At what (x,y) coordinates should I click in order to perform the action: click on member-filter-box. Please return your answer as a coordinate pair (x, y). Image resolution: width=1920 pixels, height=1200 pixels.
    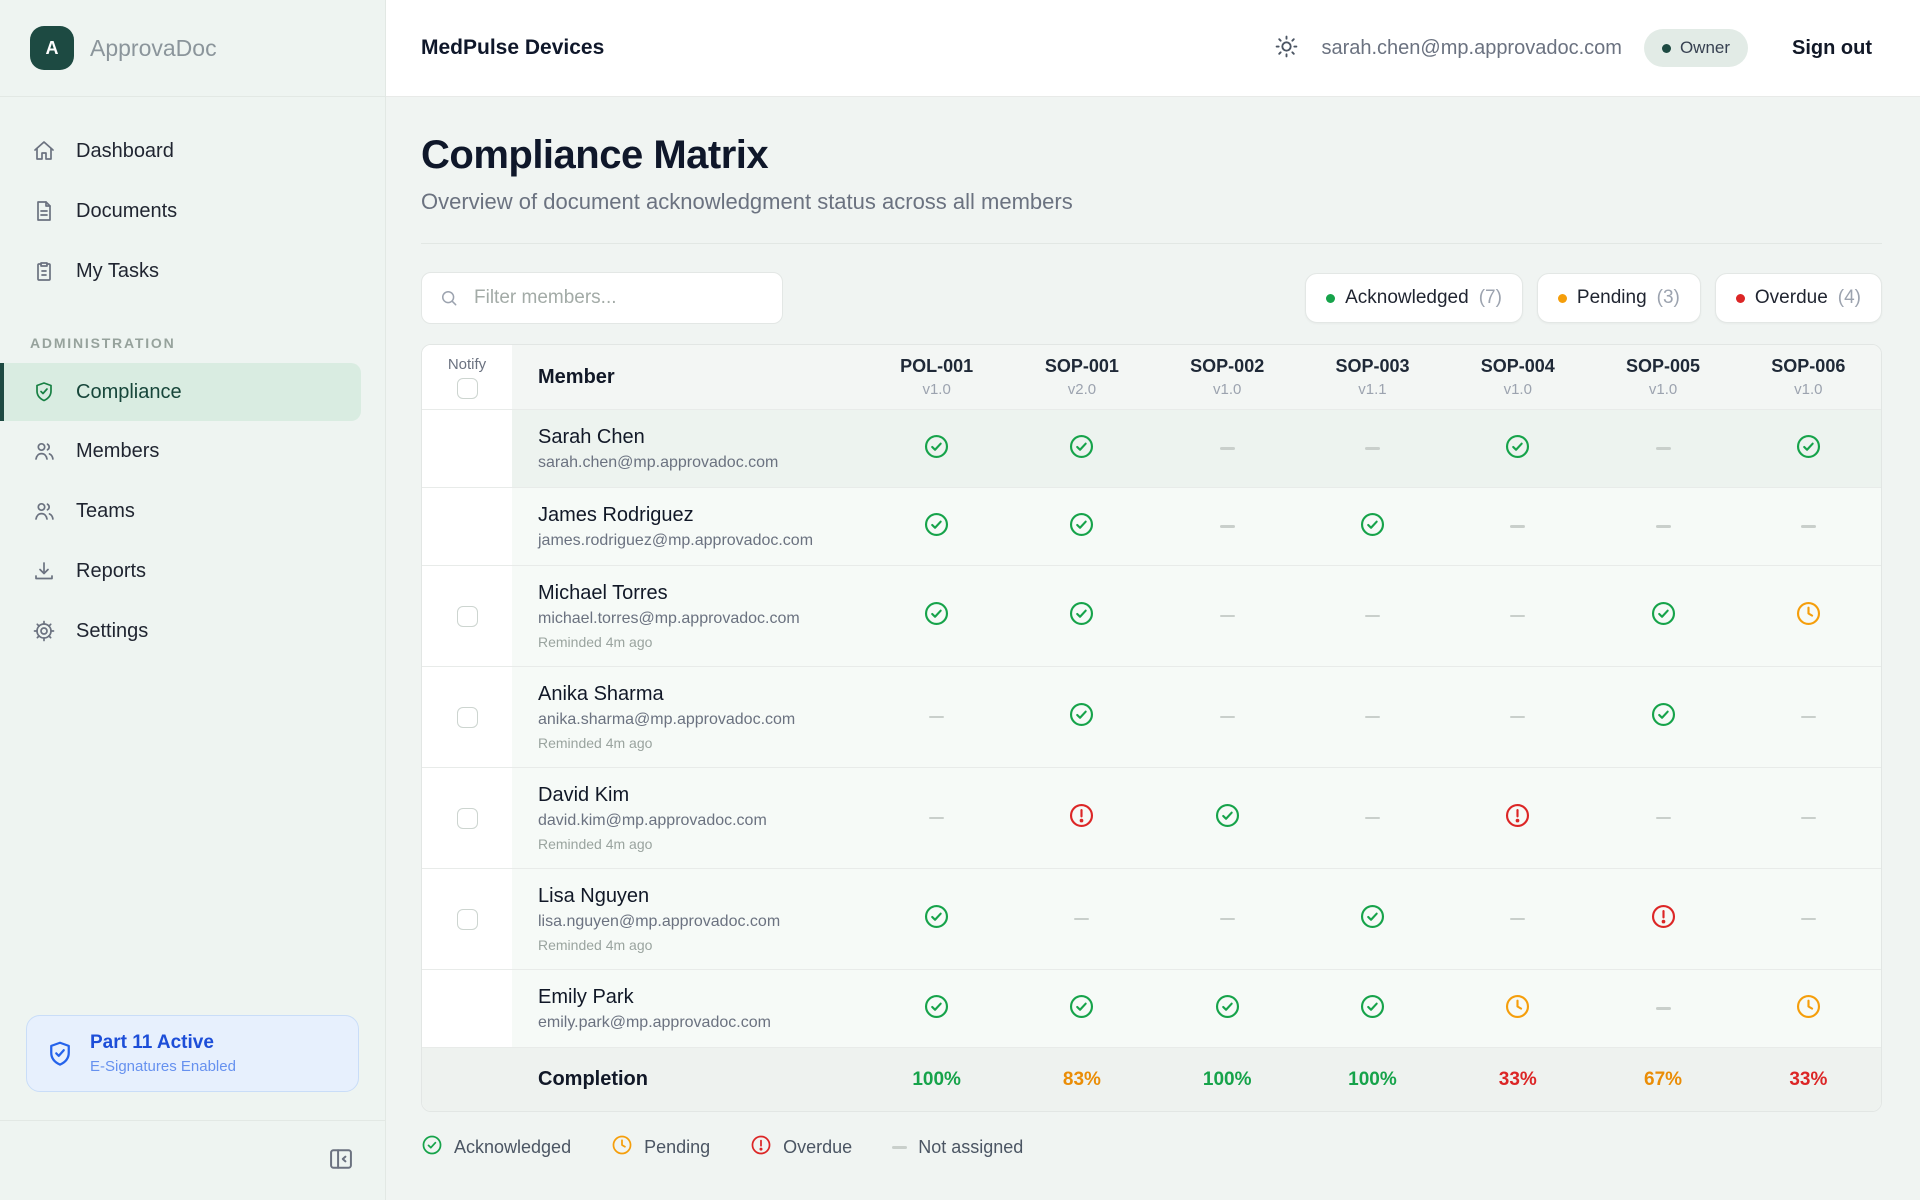
    Looking at the image, I should click on (602, 298).